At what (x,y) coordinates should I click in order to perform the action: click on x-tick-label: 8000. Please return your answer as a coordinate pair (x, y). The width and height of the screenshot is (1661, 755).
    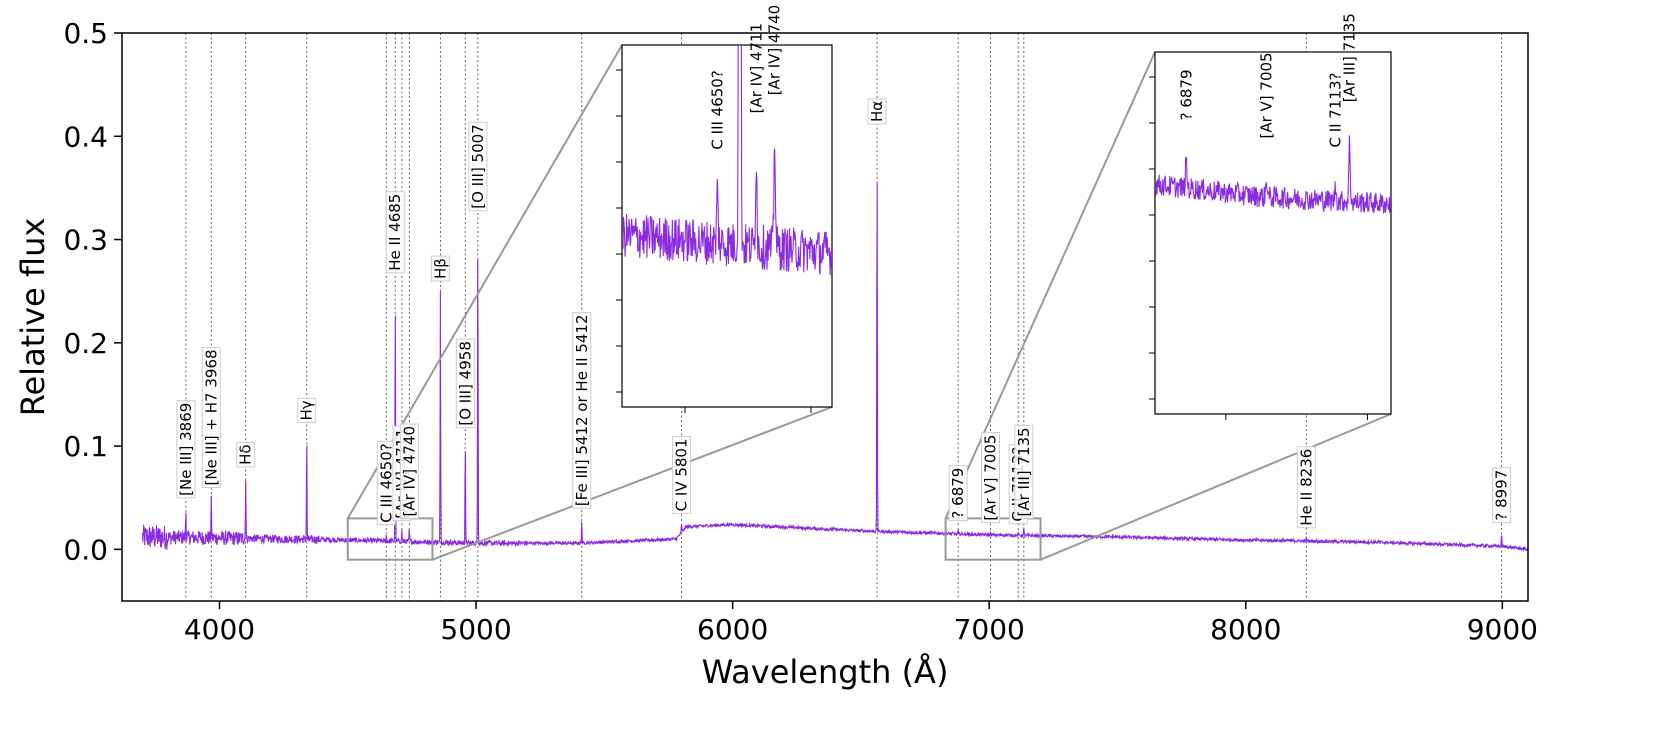
    Looking at the image, I should click on (1245, 629).